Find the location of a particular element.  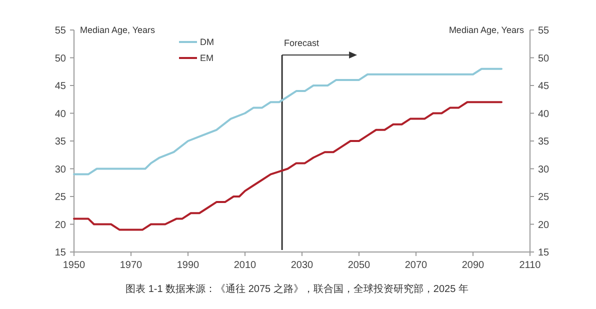

x-tick-label: 2030 is located at coordinates (302, 265).